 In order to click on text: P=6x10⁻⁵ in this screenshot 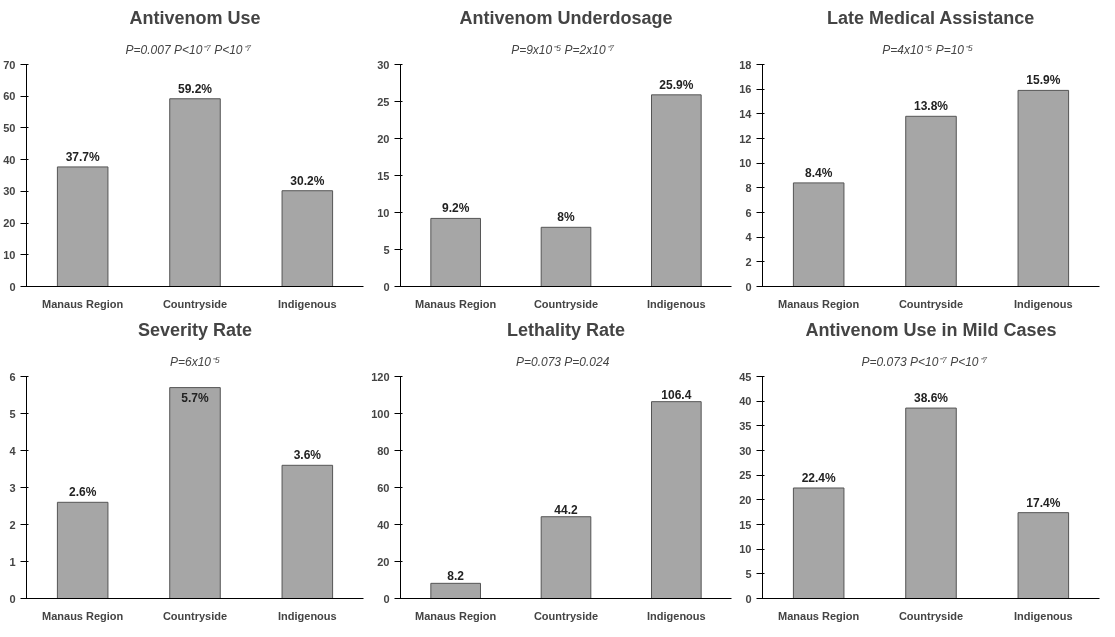, I will do `click(195, 361)`.